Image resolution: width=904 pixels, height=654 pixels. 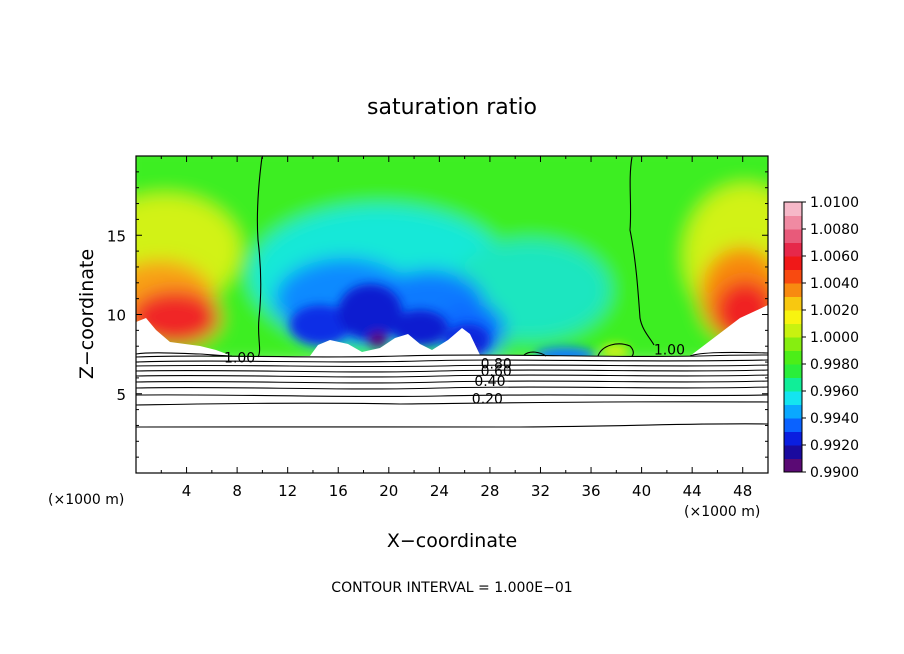 What do you see at coordinates (451, 588) in the screenshot?
I see `contour-interval-note: CONTOUR INTERVAL = 1.000E−01` at bounding box center [451, 588].